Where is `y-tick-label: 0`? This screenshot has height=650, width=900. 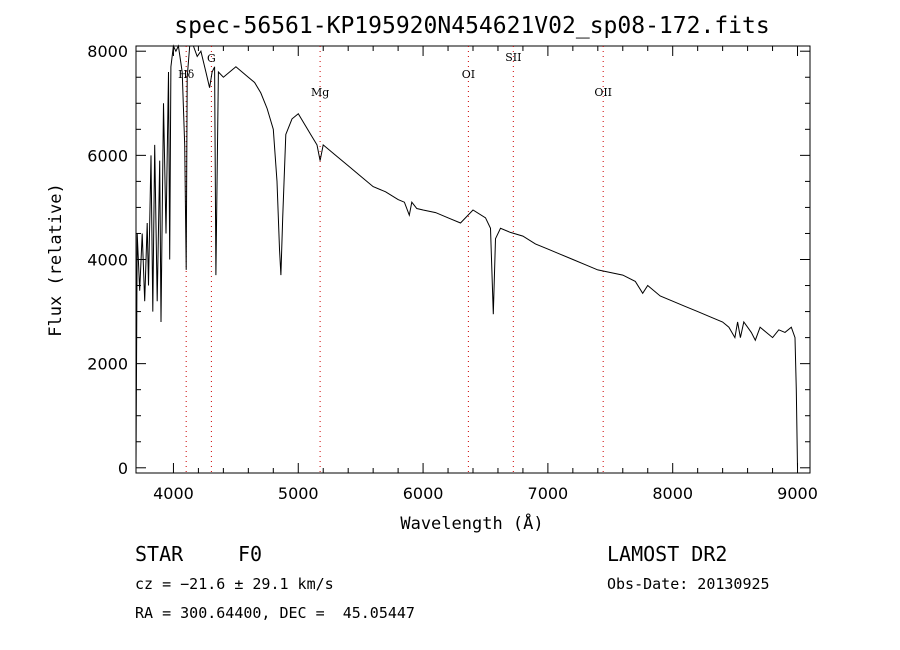
y-tick-label: 0 is located at coordinates (123, 468).